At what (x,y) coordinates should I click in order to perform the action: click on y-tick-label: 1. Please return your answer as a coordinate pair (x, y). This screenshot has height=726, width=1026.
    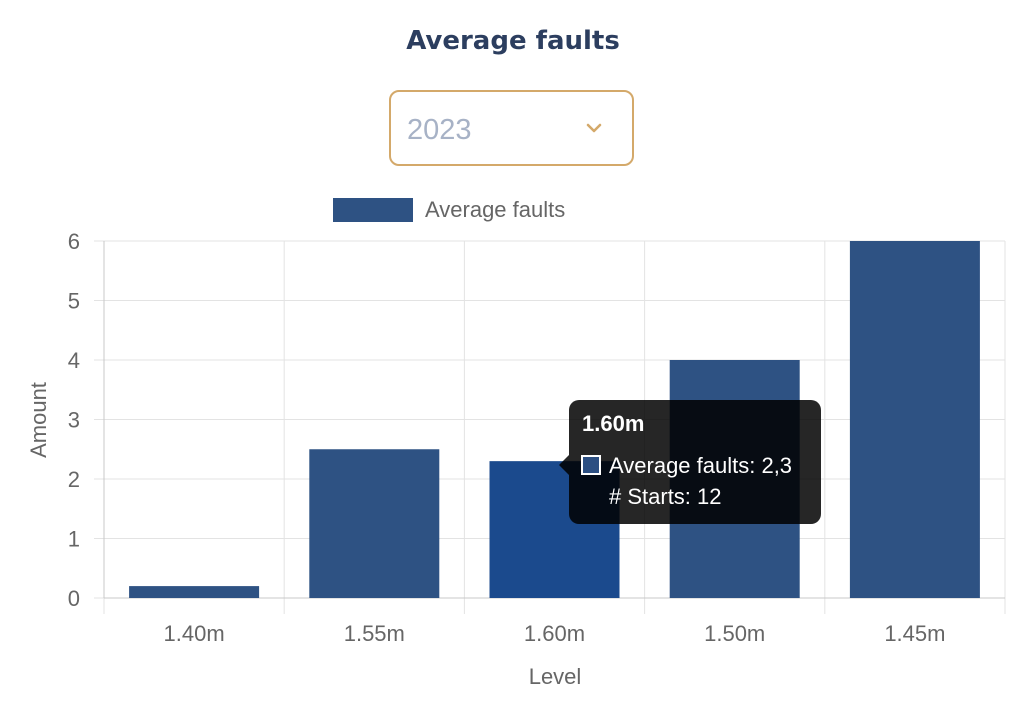
    Looking at the image, I should click on (74, 539).